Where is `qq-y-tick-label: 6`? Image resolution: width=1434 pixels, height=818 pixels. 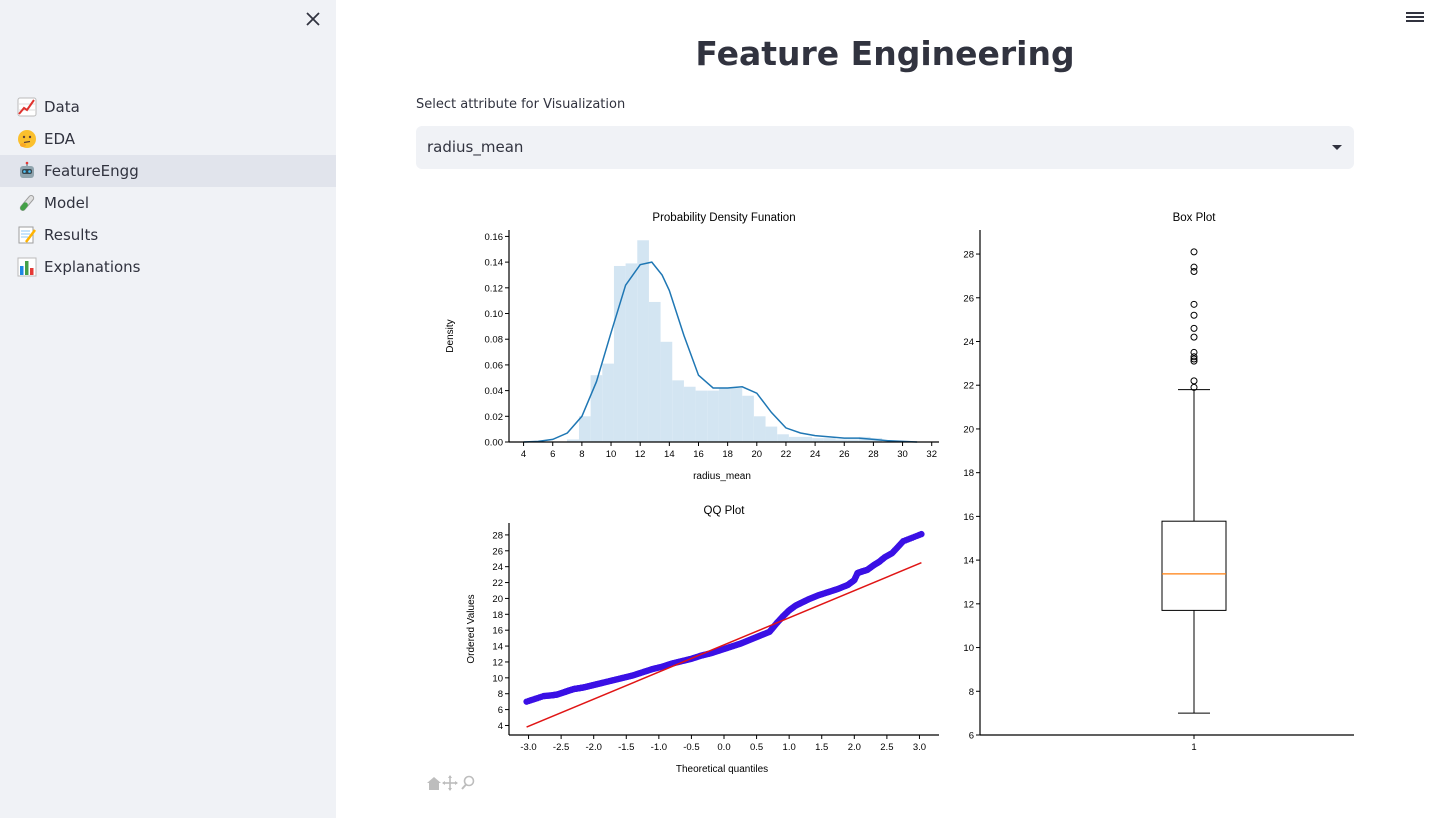
qq-y-tick-label: 6 is located at coordinates (500, 710).